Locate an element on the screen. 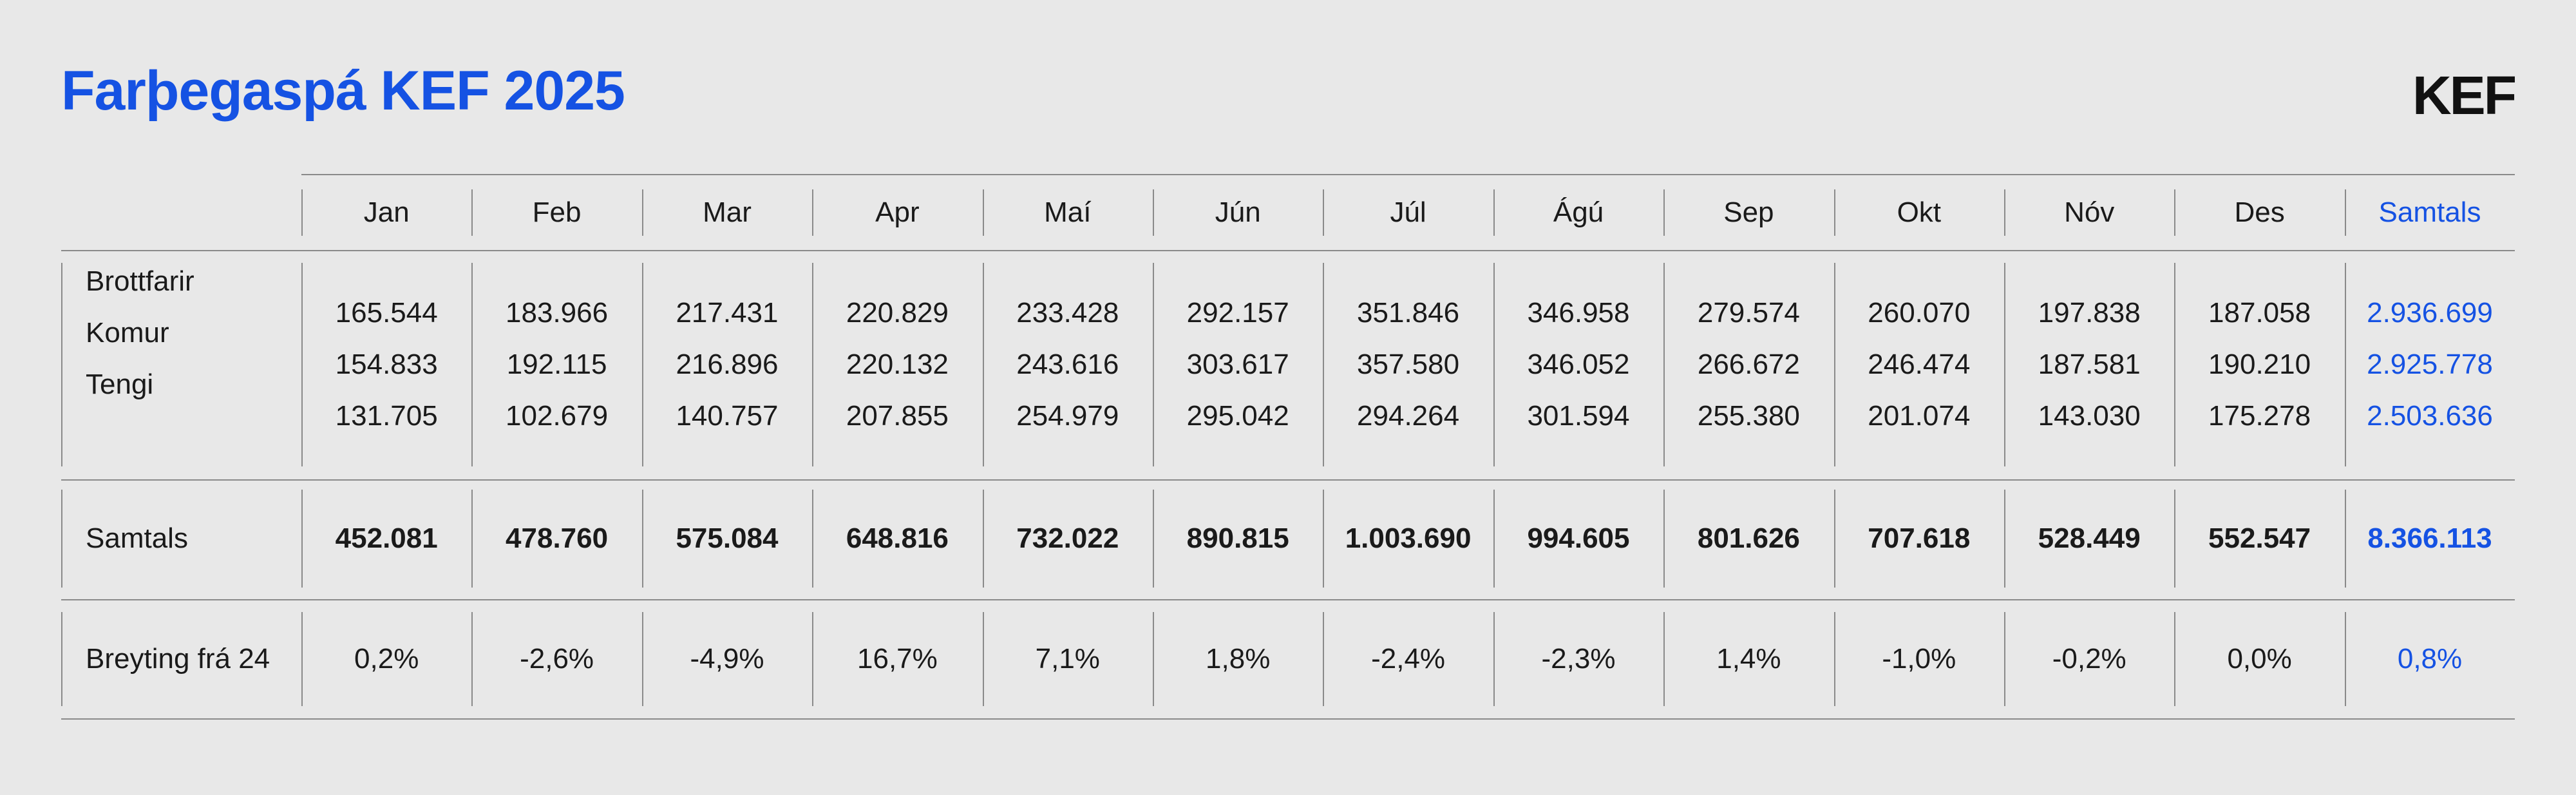 Image resolution: width=2576 pixels, height=795 pixels. header-top-rule is located at coordinates (1408, 175).